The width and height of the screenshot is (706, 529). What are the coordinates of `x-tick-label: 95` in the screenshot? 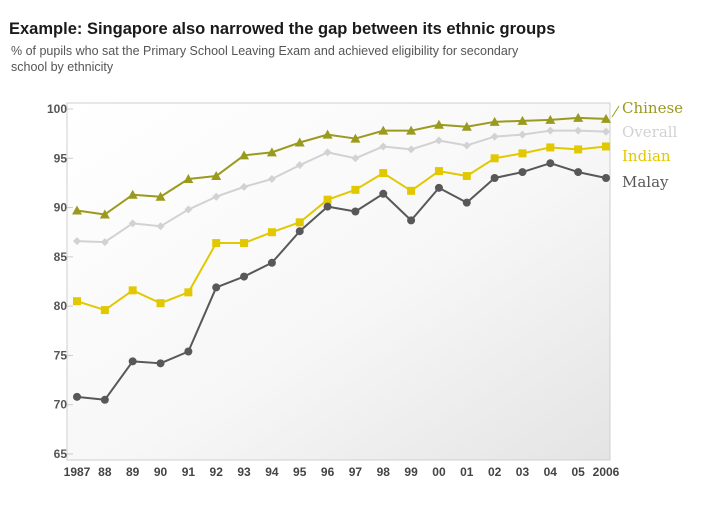 It's located at (300, 472).